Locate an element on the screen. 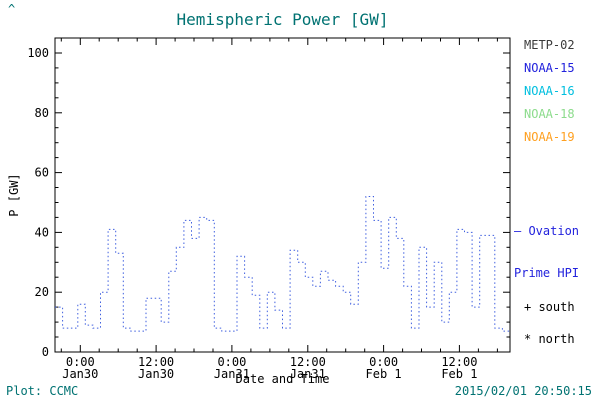 The height and width of the screenshot is (400, 600). y-tick-label: 60 is located at coordinates (42, 173).